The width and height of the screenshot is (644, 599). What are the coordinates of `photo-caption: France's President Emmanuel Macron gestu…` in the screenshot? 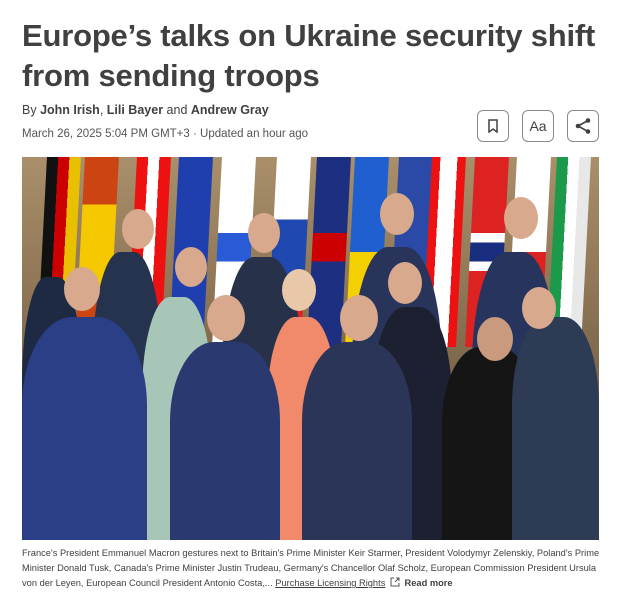 It's located at (312, 568).